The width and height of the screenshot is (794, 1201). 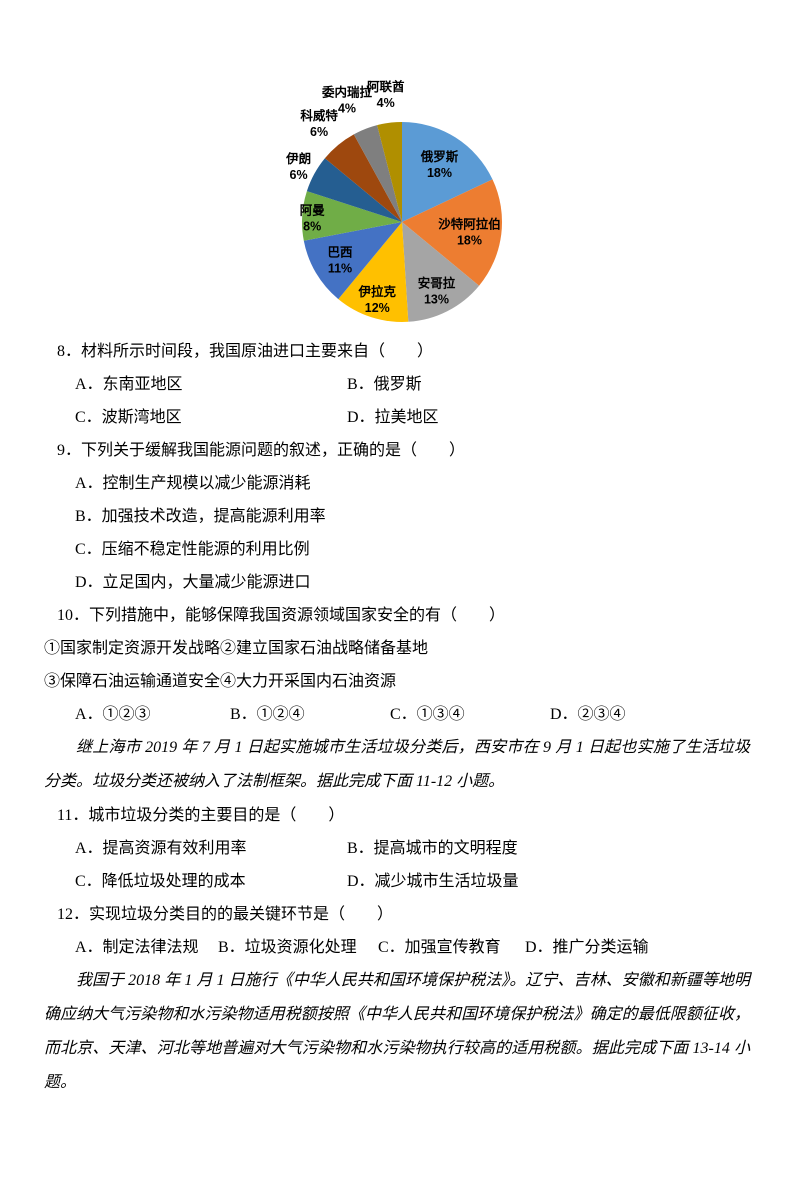 What do you see at coordinates (220, 681) in the screenshot?
I see `question-10-items-2: ③保障石油运输通道安全④大力开采国内石油资源` at bounding box center [220, 681].